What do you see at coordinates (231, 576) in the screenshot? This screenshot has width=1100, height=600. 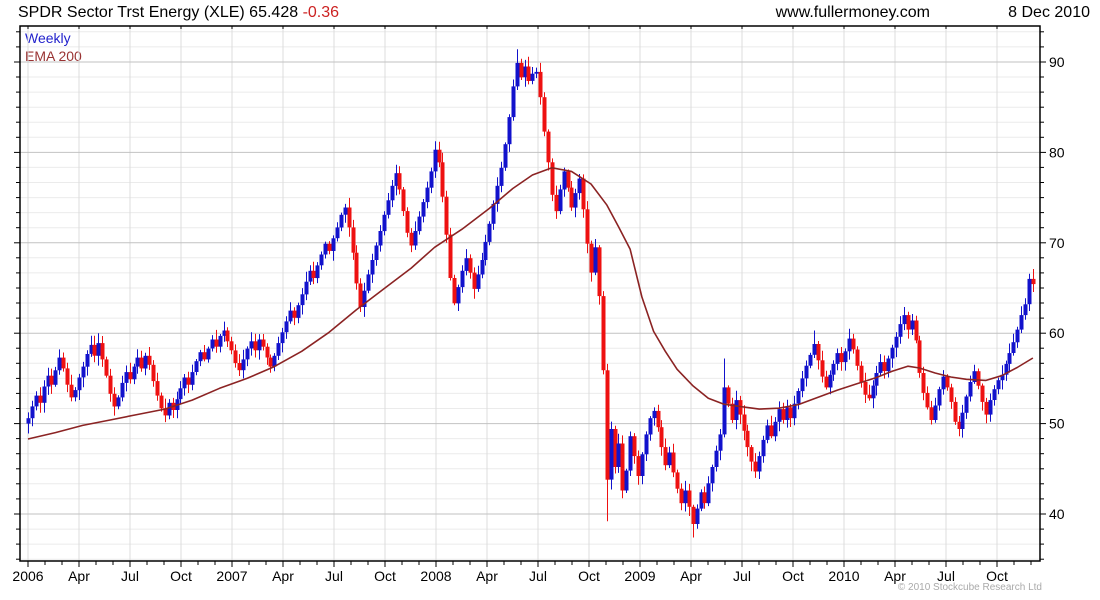 I see `svg-text: 2007` at bounding box center [231, 576].